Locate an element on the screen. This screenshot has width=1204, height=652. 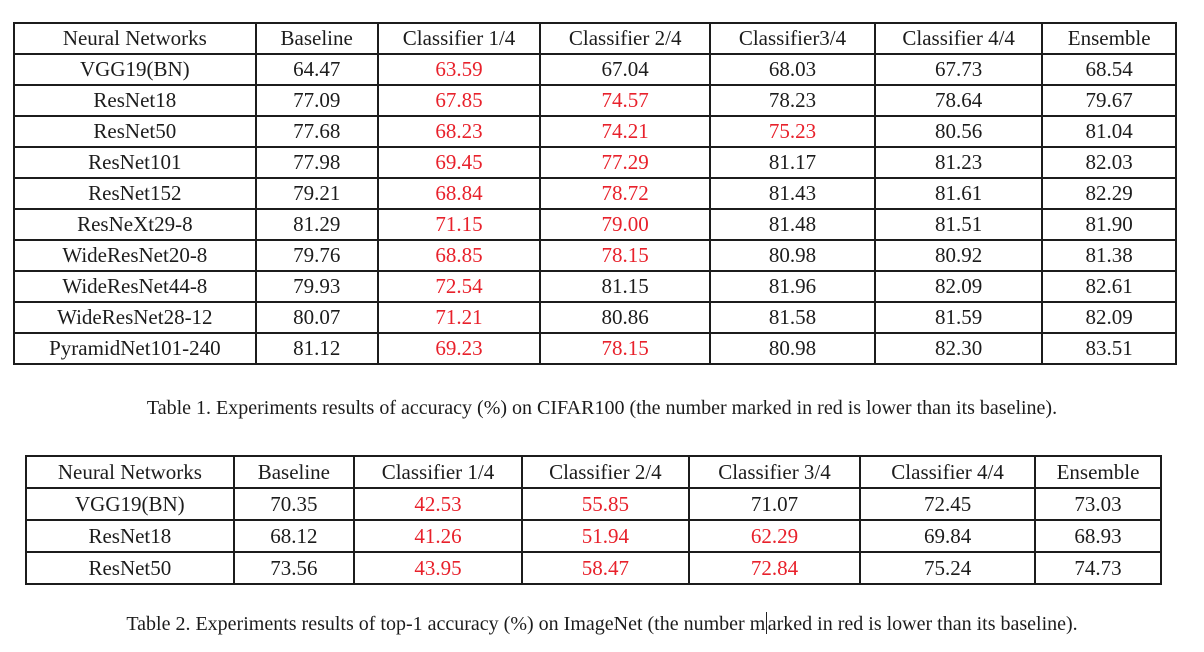
table-row: VGG19(BN) 64.47 63.59 67.04 68.03 67.73 68.54 is located at coordinates (595, 69).